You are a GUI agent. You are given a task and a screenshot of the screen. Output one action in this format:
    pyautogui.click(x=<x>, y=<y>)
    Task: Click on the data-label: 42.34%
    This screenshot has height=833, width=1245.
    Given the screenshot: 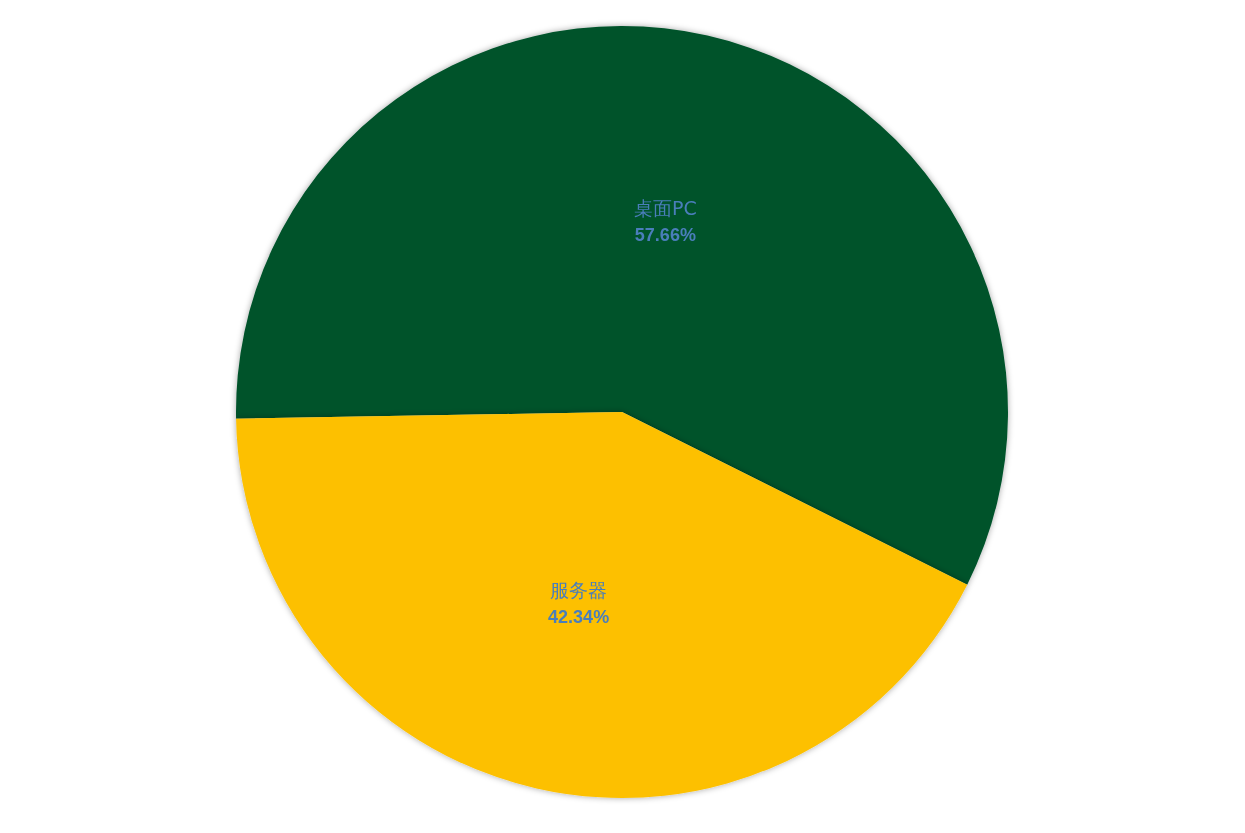 What is the action you would take?
    pyautogui.click(x=579, y=617)
    